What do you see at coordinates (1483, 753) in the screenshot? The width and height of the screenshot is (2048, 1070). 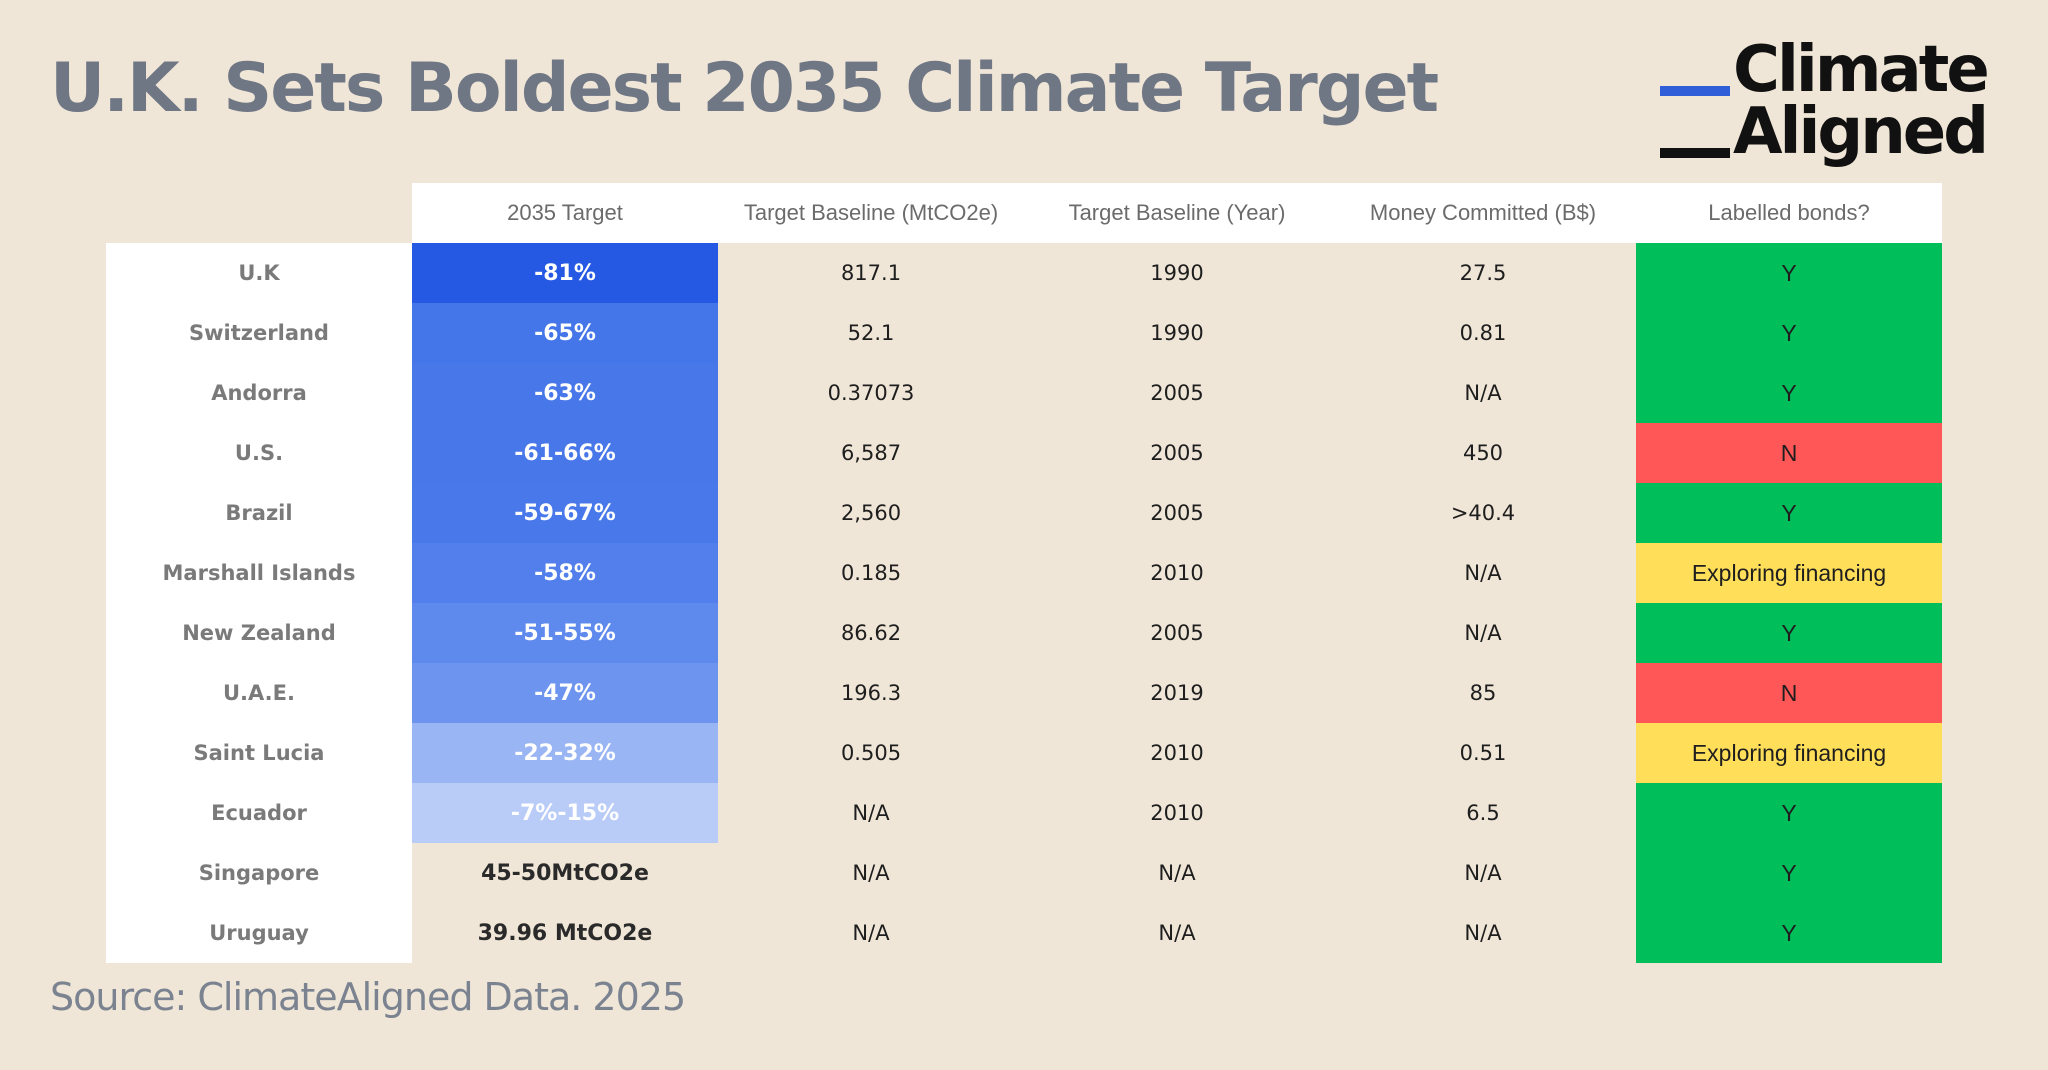 I see `money-committed-cell: 0.51` at bounding box center [1483, 753].